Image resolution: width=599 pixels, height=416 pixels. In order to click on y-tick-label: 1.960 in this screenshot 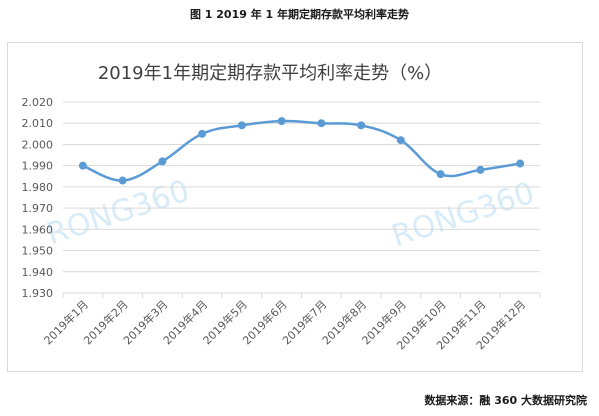, I will do `click(38, 229)`.